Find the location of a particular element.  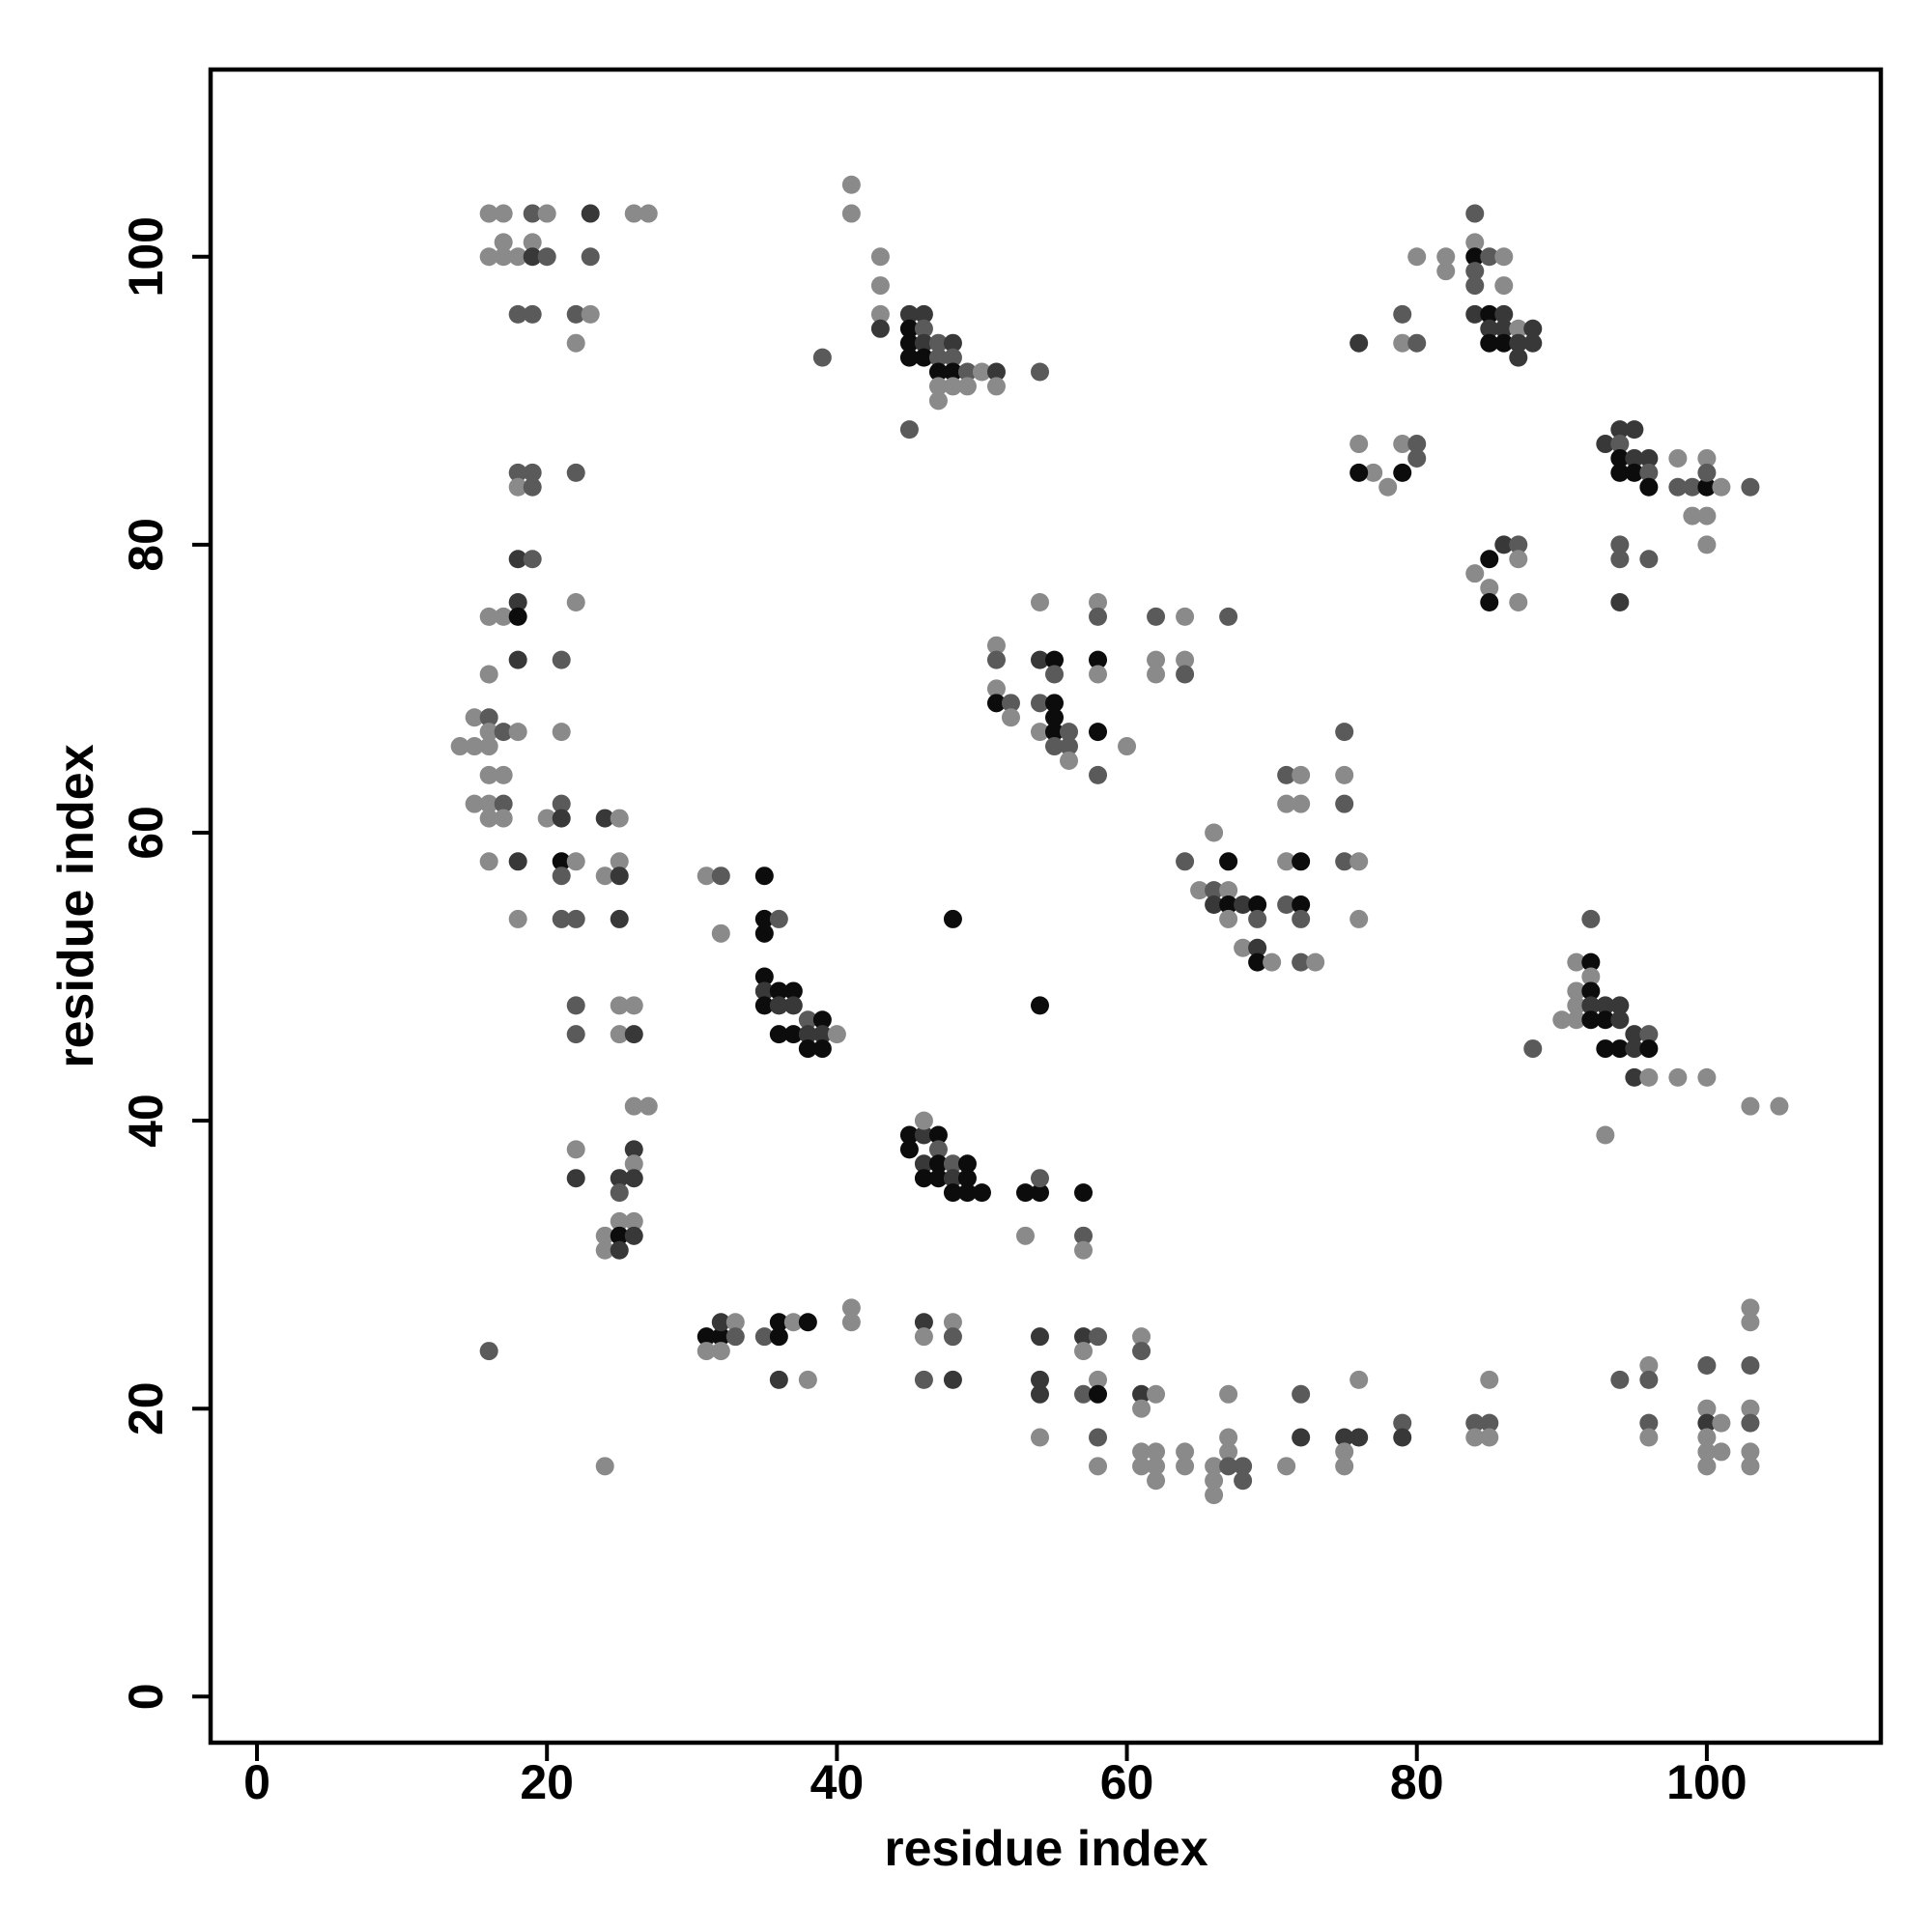

x-tick-label: 60 is located at coordinates (1127, 1782).